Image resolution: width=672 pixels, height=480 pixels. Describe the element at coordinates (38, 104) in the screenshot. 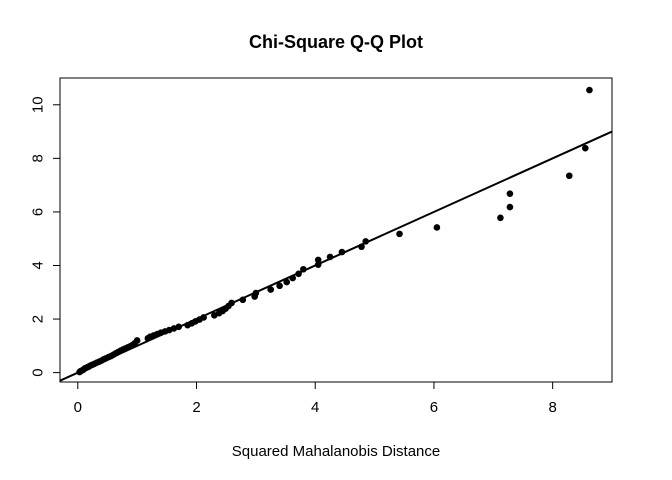

I see `y-tick-label: 10` at that location.